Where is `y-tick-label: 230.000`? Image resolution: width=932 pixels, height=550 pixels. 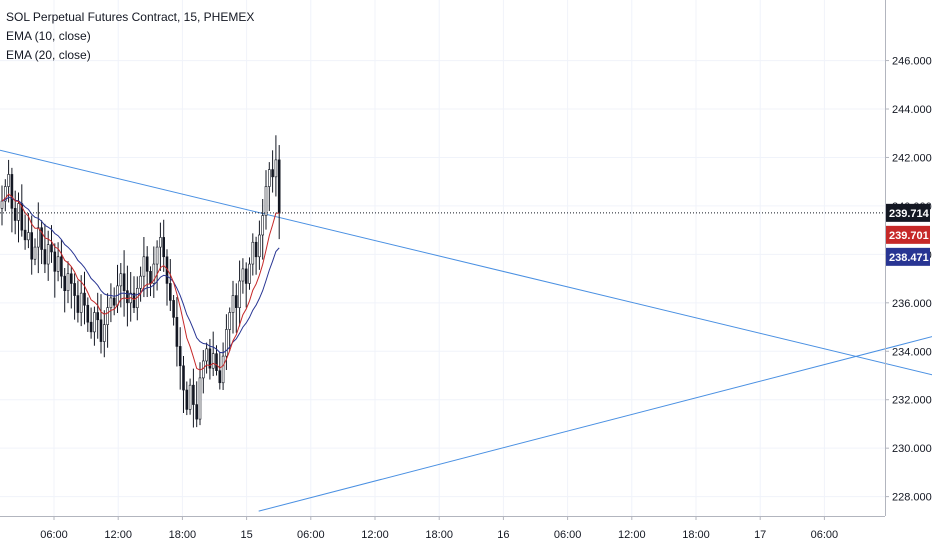
y-tick-label: 230.000 is located at coordinates (912, 449).